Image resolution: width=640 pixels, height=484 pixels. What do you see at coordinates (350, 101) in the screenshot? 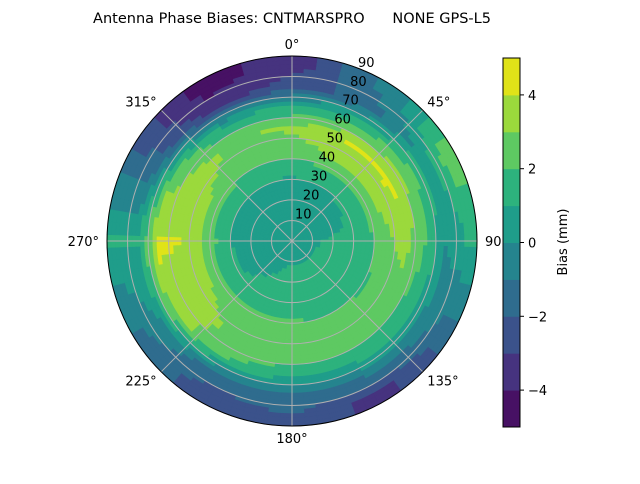
I see `radial-tick-label: 70` at bounding box center [350, 101].